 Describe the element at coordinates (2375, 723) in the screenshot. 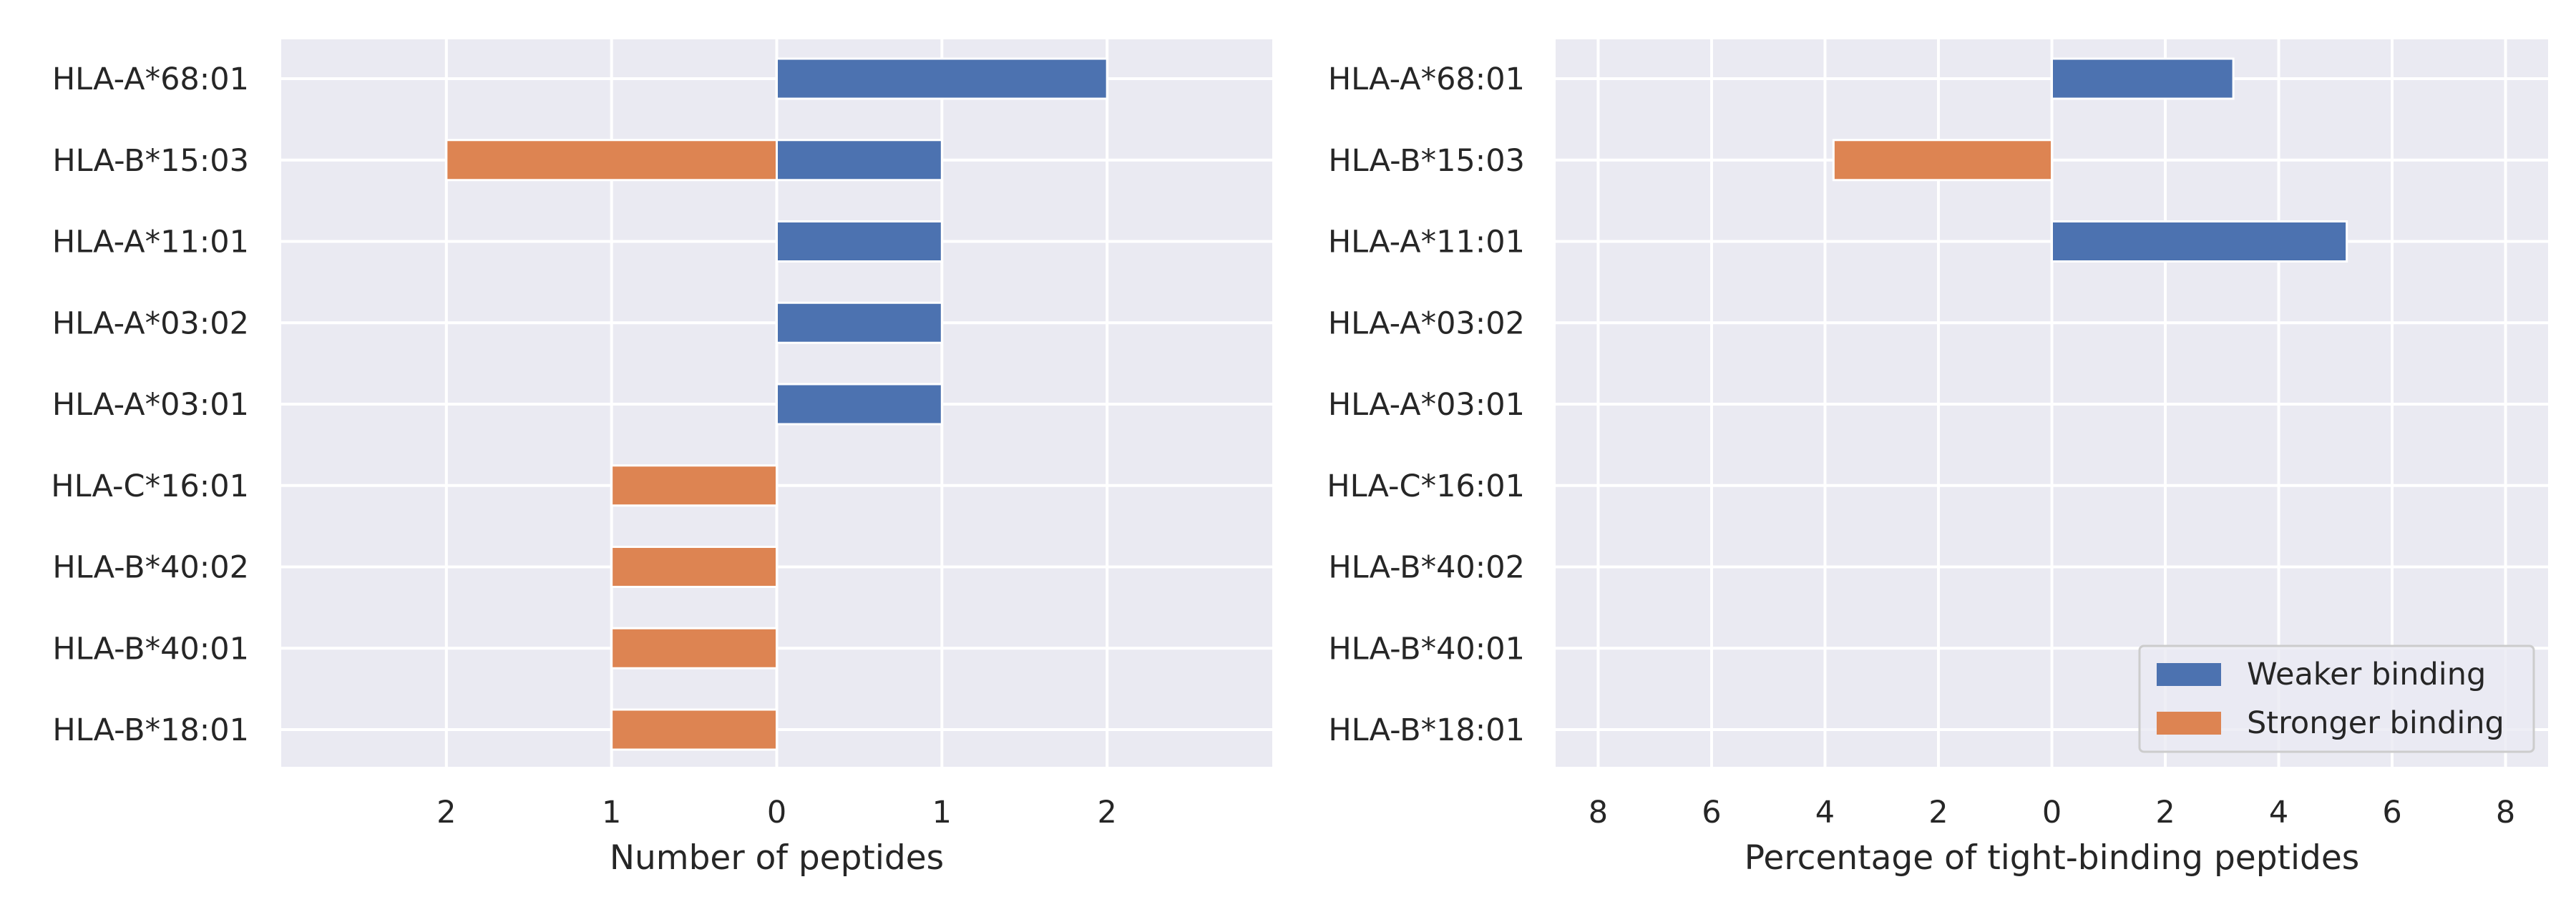

I see `legend-label: Stronger binding` at that location.